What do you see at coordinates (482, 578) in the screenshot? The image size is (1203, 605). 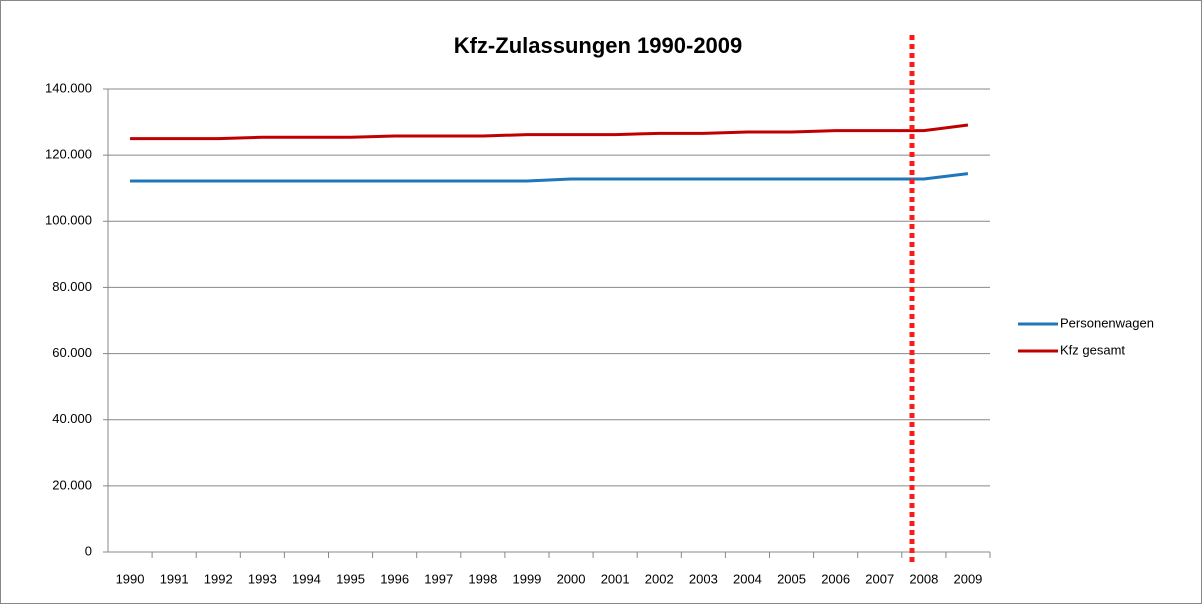 I see `x-tick-label: 1998` at bounding box center [482, 578].